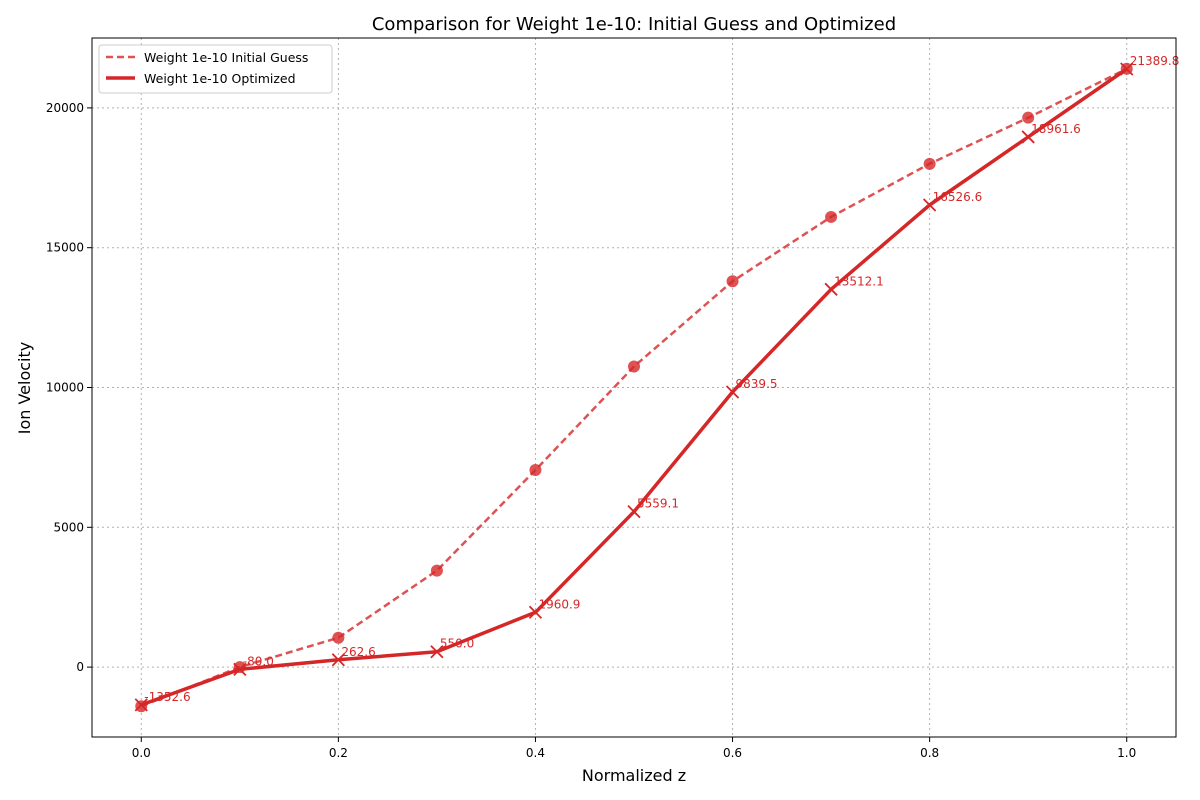 Image resolution: width=1200 pixels, height=800 pixels. I want to click on legend-entry-initial-guess: Weight 1e-10 Initial Guess, so click(226, 57).